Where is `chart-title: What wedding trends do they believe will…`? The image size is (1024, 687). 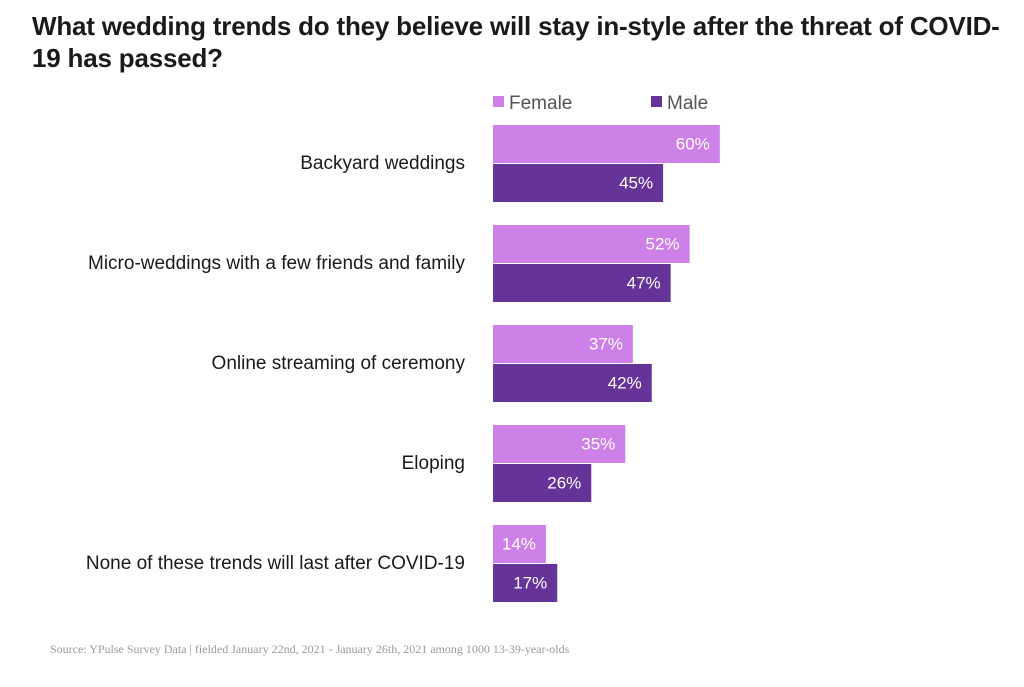 chart-title: What wedding trends do they believe will… is located at coordinates (516, 42).